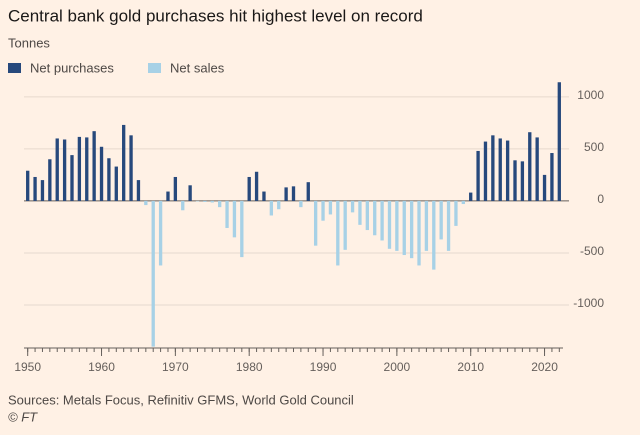 Image resolution: width=640 pixels, height=435 pixels. I want to click on credit: © FT, so click(23, 416).